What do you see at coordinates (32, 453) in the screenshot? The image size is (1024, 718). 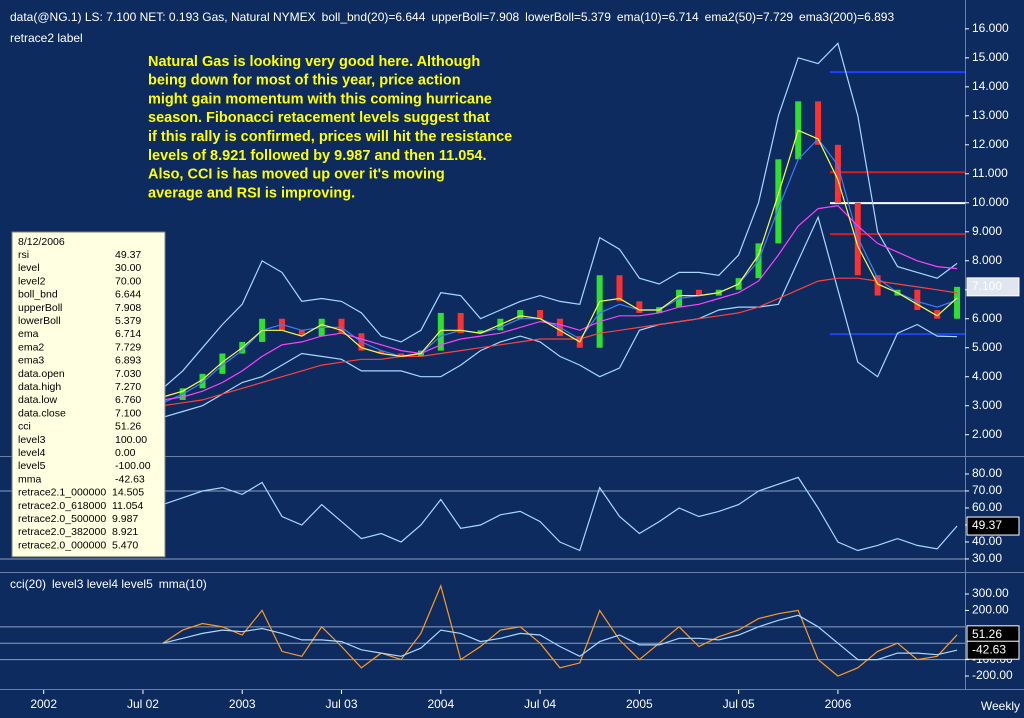 I see `data-window-name: level4` at bounding box center [32, 453].